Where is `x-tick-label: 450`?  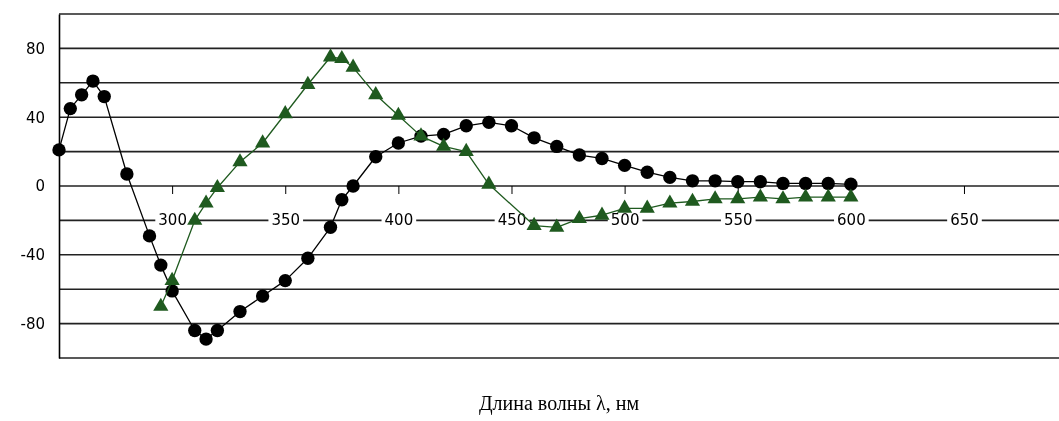
x-tick-label: 450 is located at coordinates (512, 219).